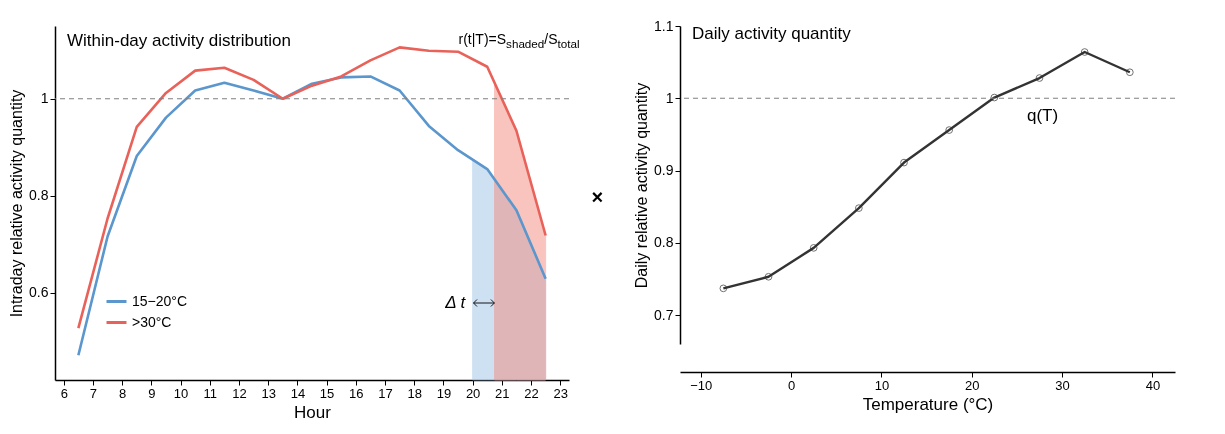 The height and width of the screenshot is (434, 1225). What do you see at coordinates (502, 393) in the screenshot?
I see `x-tick-label: 21` at bounding box center [502, 393].